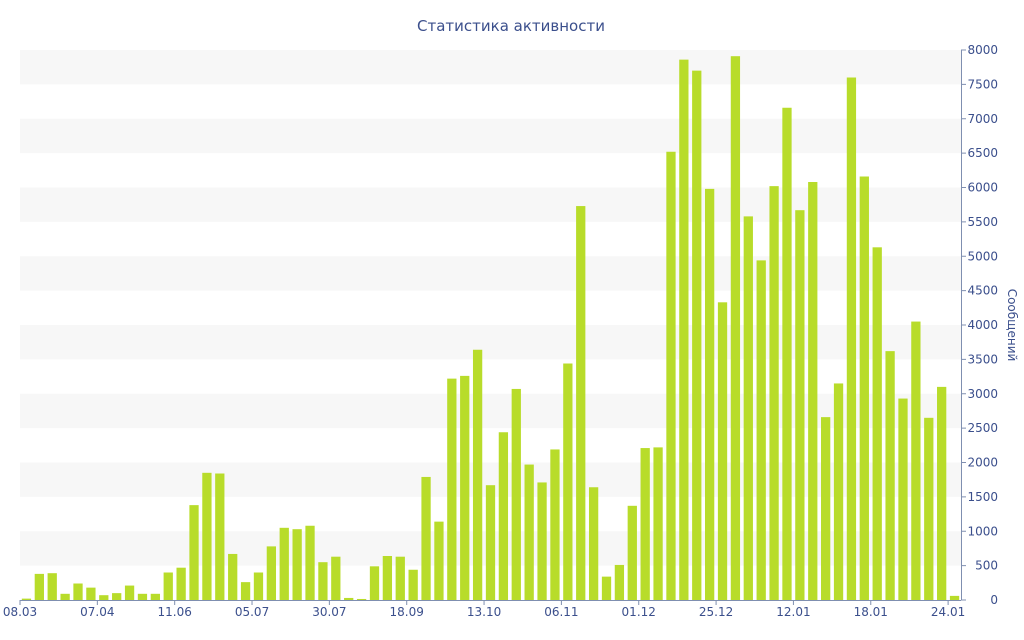 Image resolution: width=1024 pixels, height=640 pixels. I want to click on x-tick-label: 18.09, so click(407, 612).